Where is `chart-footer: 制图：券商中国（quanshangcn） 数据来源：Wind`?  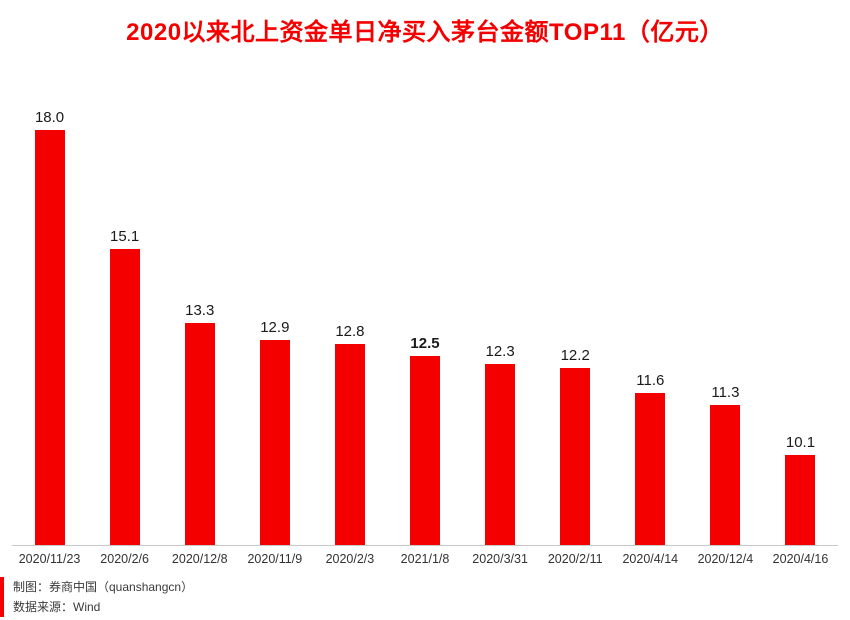
chart-footer: 制图：券商中国（quanshangcn） 数据来源：Wind is located at coordinates (96, 597).